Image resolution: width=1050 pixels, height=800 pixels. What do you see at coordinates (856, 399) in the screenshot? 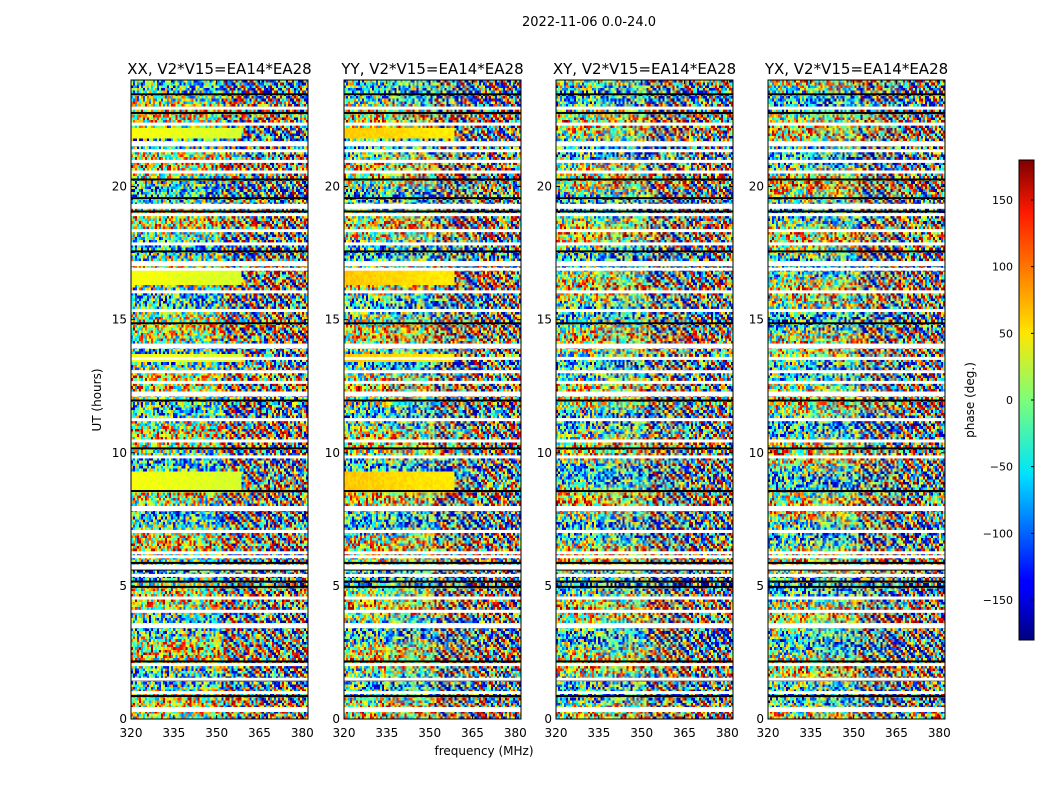
I see `panel-frame` at bounding box center [856, 399].